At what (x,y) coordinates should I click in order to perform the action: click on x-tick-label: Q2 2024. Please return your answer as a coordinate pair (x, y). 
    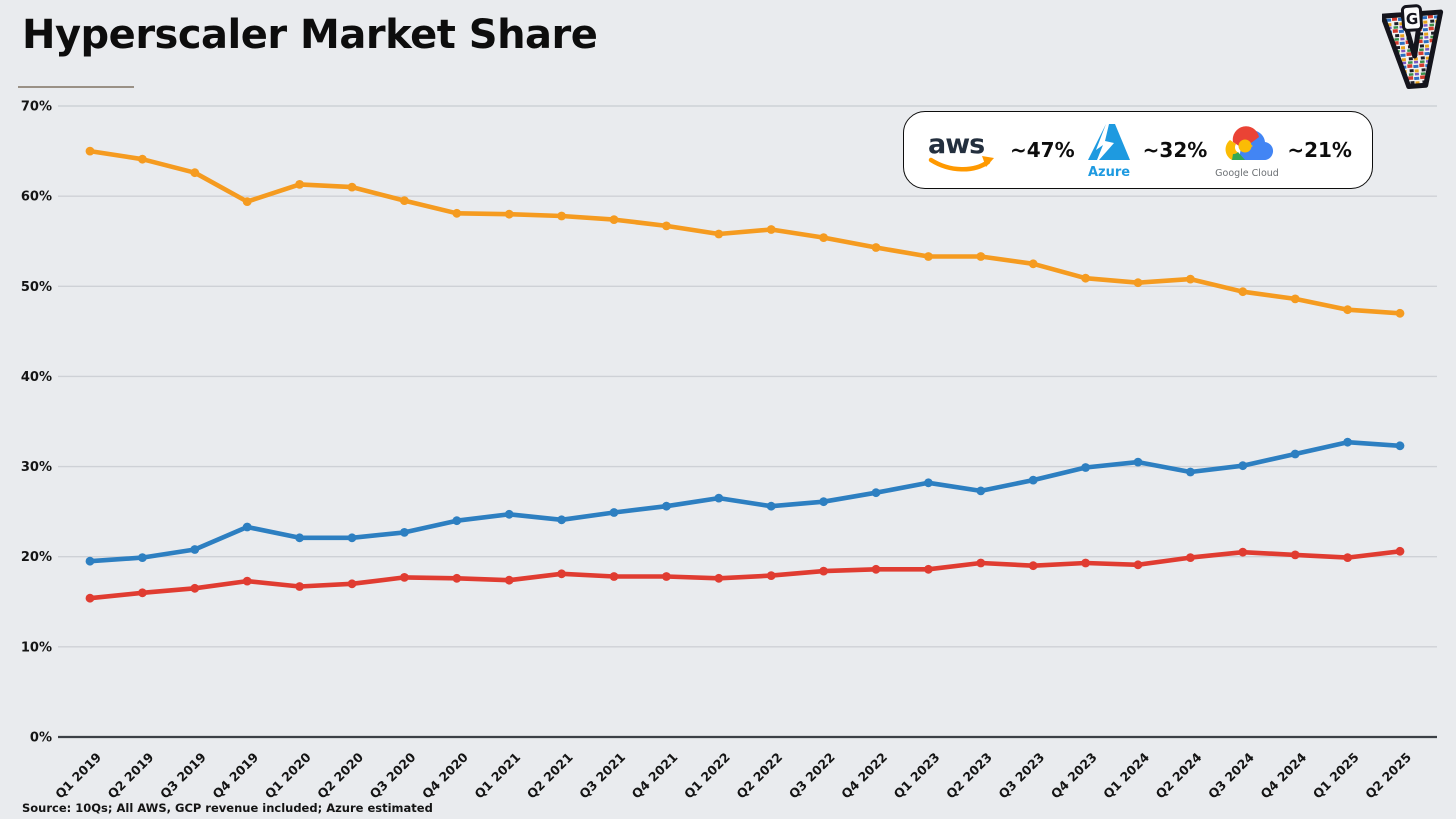
    Looking at the image, I should click on (1179, 775).